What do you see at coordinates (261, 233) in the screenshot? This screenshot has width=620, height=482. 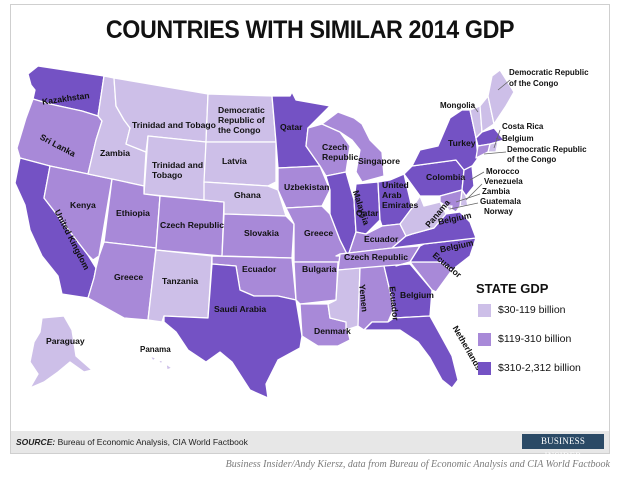 I see `label-ks: Slovakia` at bounding box center [261, 233].